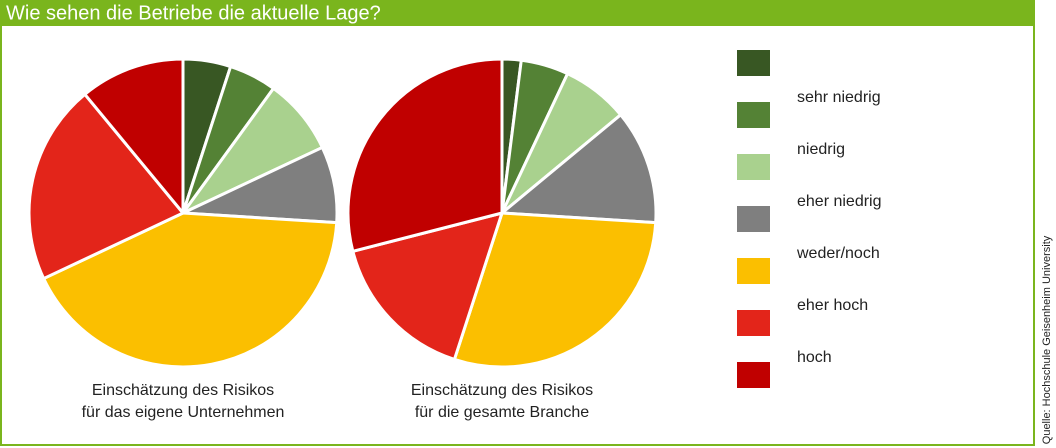  I want to click on legend-label: eher hoch, so click(832, 305).